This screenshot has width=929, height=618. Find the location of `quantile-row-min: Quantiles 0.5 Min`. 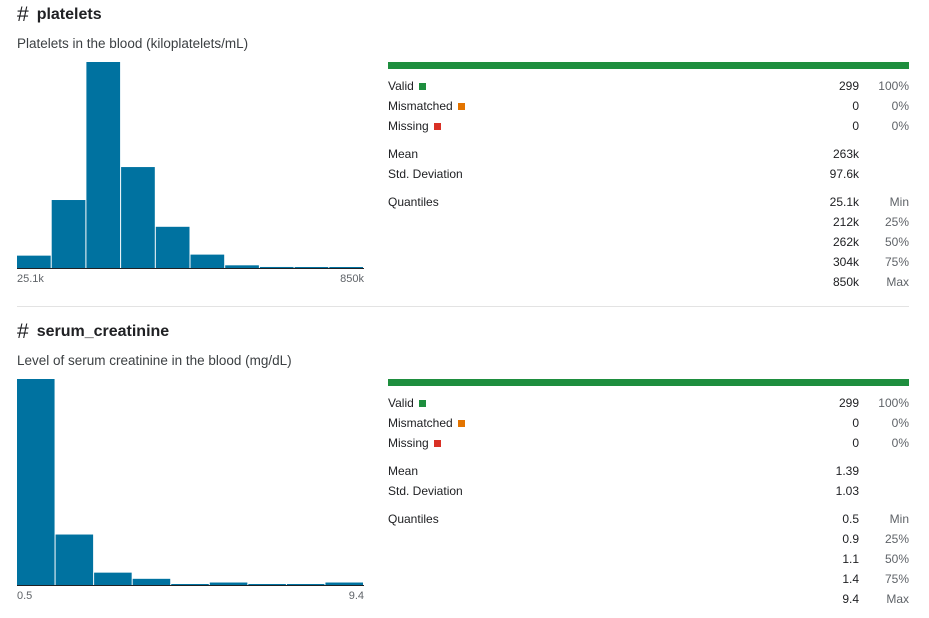

quantile-row-min: Quantiles 0.5 Min is located at coordinates (648, 519).